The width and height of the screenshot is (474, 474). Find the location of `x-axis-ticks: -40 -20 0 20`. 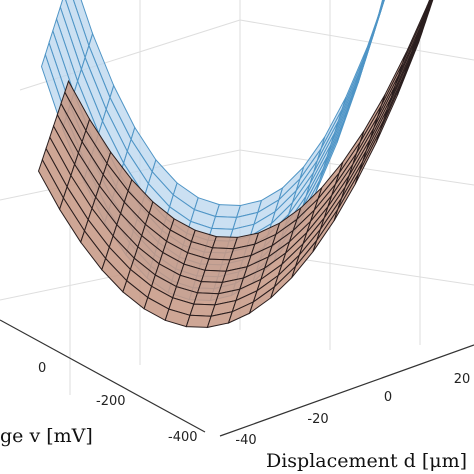

x-axis-ticks: -40 -20 0 20 is located at coordinates (352, 410).